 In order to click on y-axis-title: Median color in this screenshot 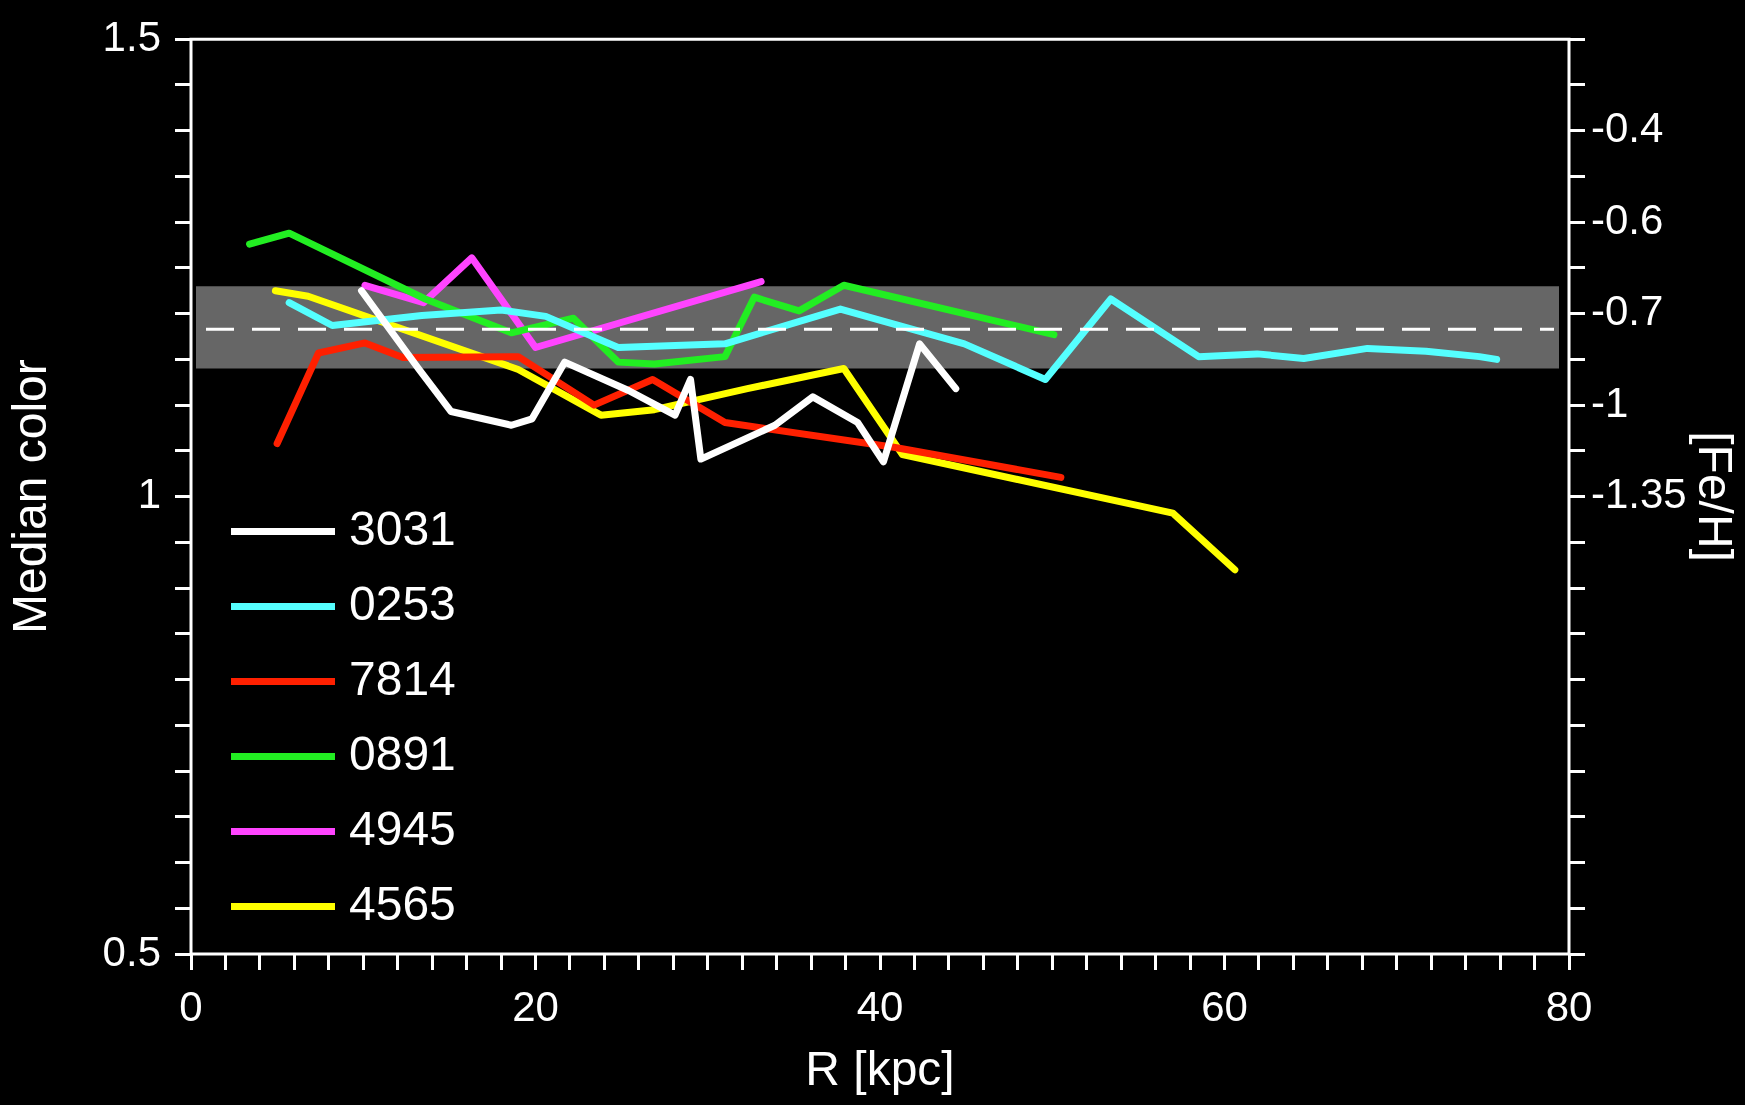, I will do `click(30, 497)`.